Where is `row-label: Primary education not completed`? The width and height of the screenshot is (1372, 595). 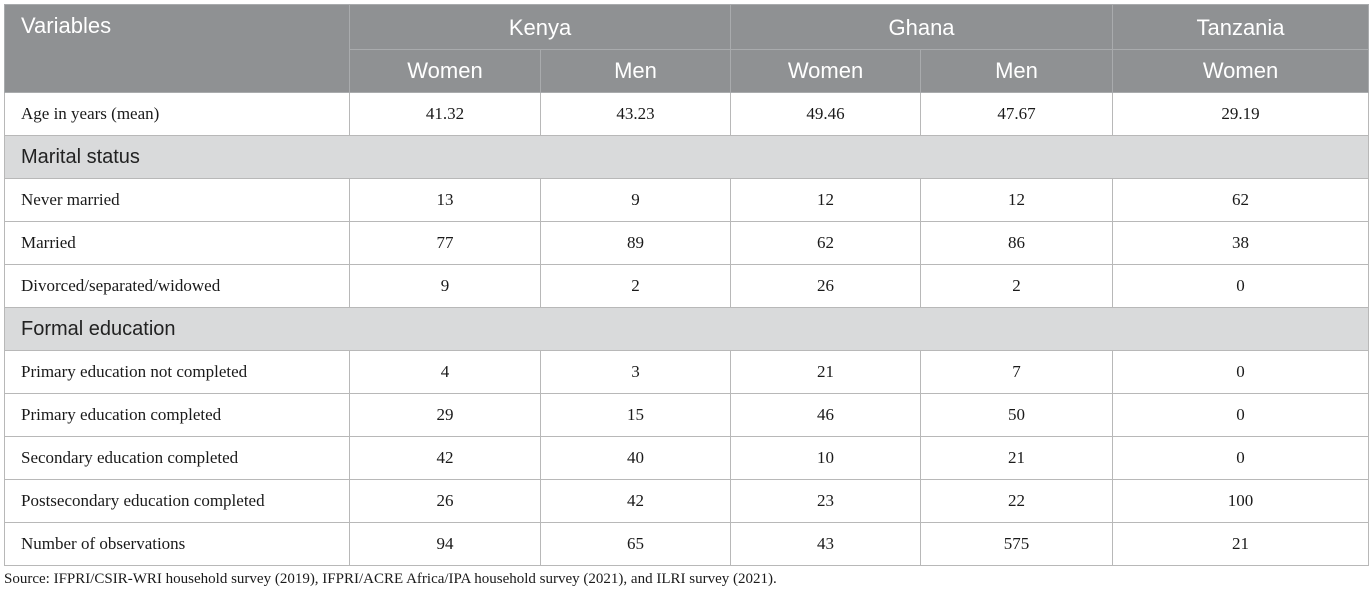 row-label: Primary education not completed is located at coordinates (177, 372).